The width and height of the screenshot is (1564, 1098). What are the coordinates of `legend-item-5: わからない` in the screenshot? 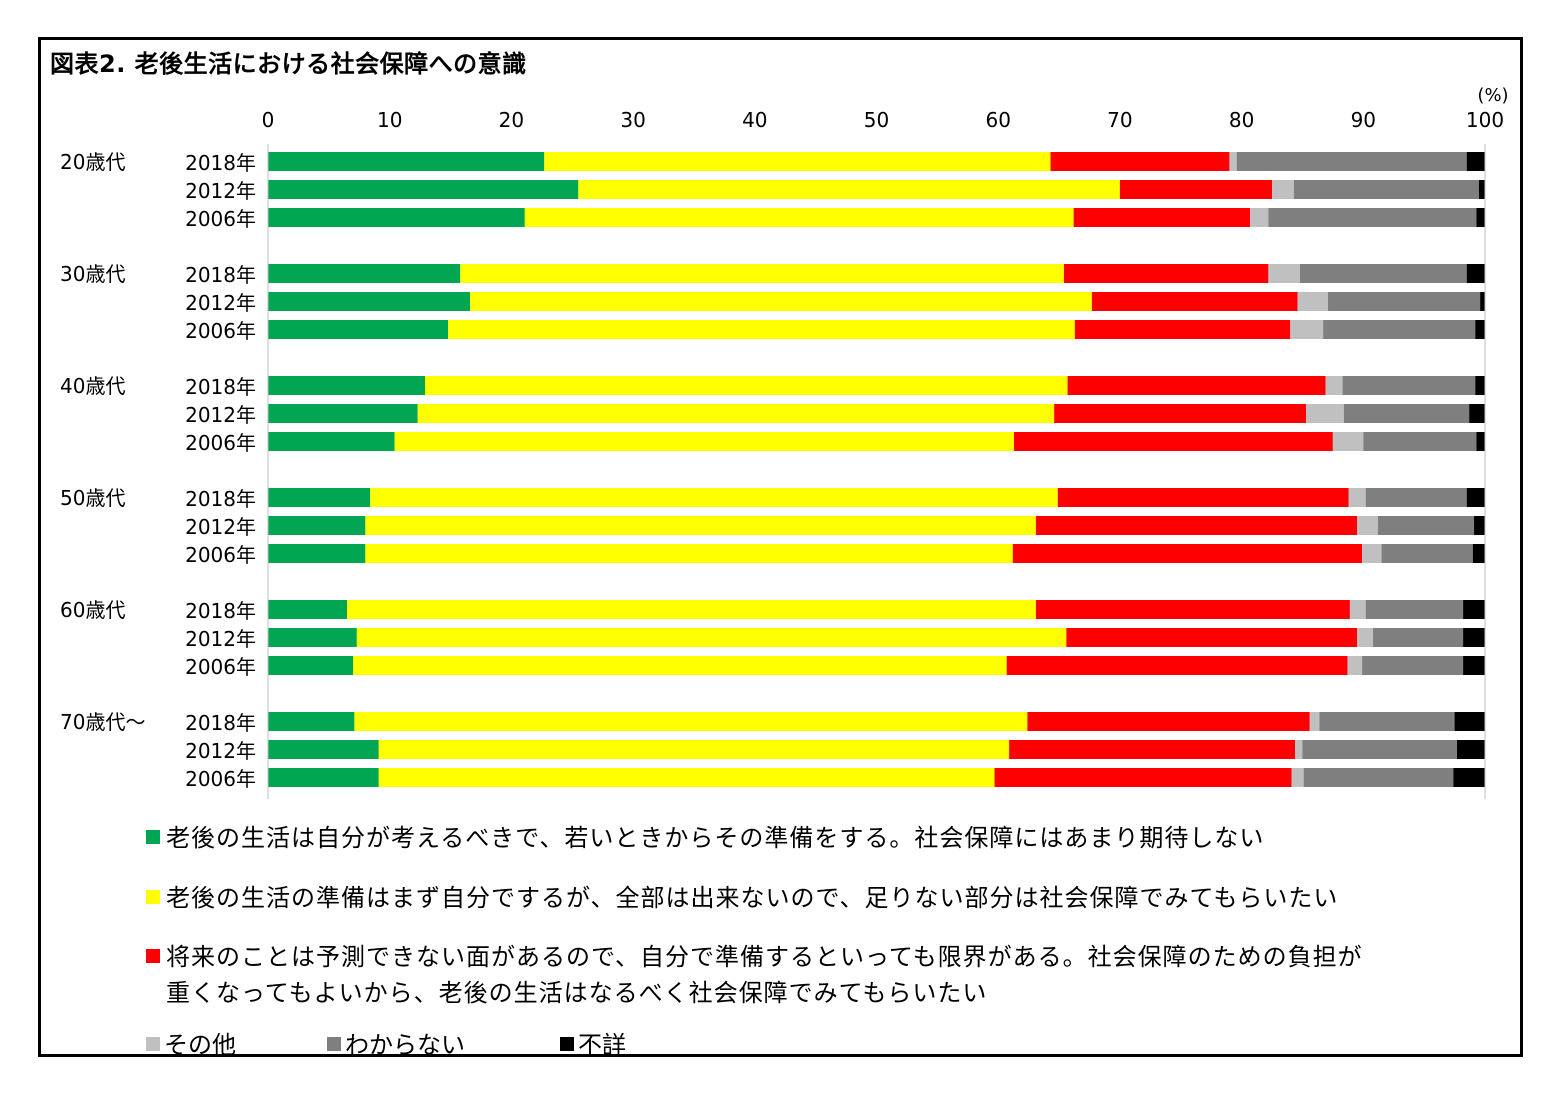 It's located at (396, 1042).